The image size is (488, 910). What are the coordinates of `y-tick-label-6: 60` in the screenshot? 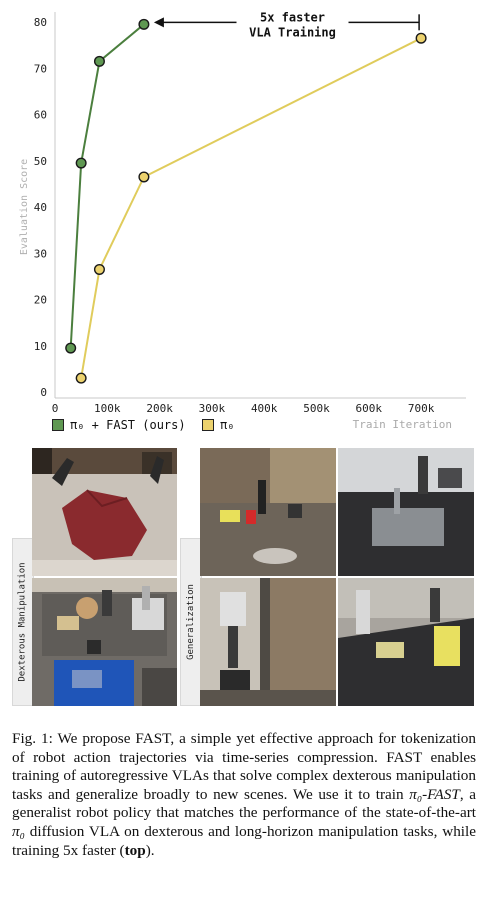 It's located at (40, 115).